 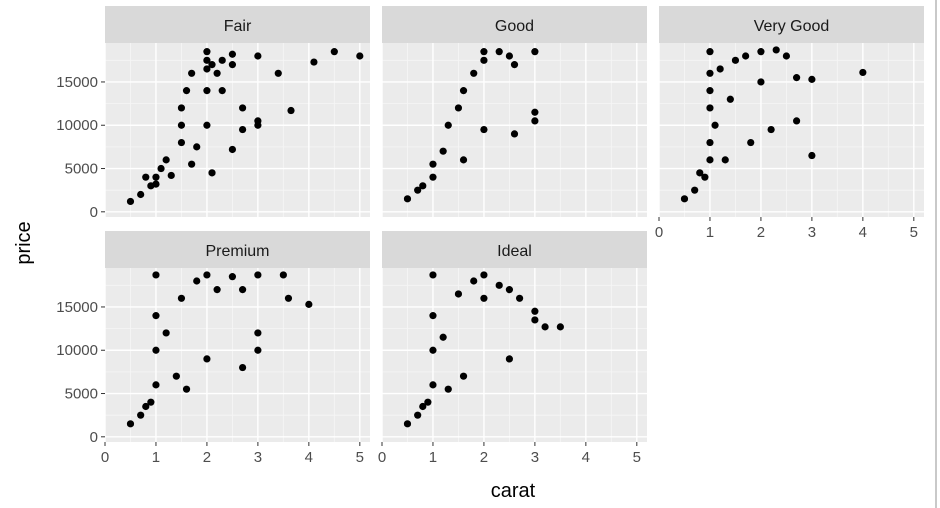 I want to click on panel-background, so click(x=237, y=355).